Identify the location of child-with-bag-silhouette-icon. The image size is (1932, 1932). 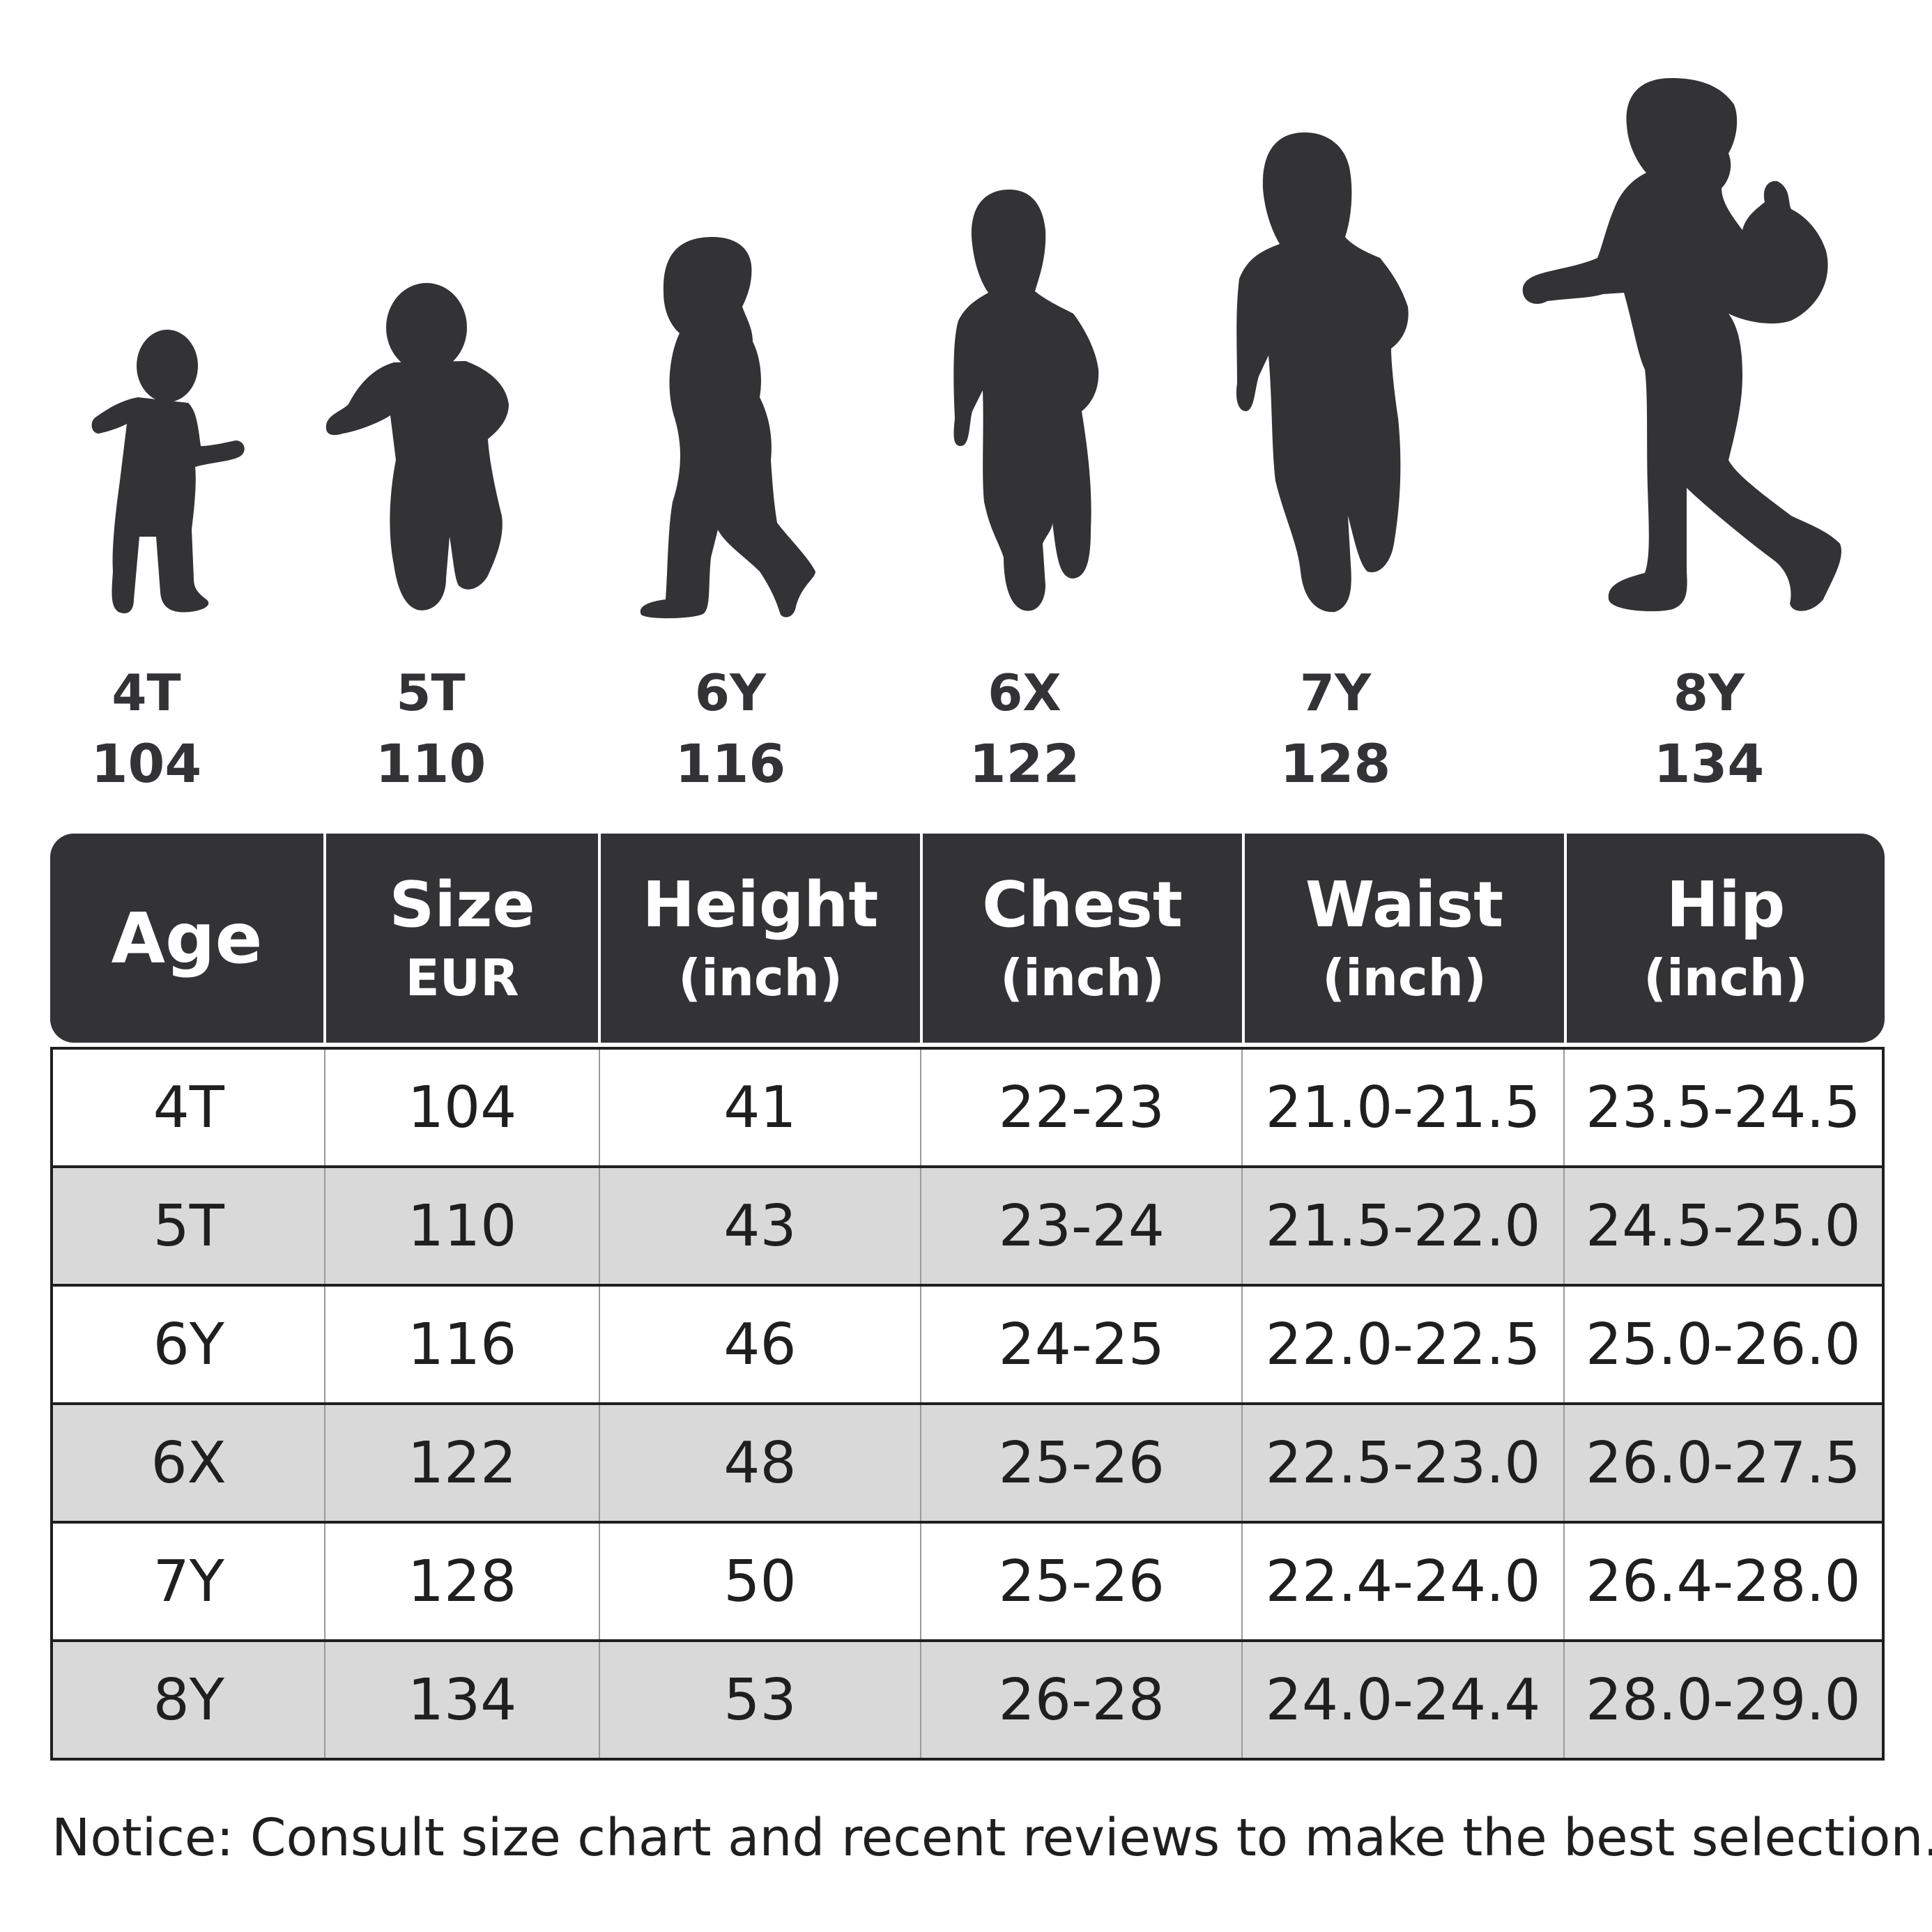
(1681, 345).